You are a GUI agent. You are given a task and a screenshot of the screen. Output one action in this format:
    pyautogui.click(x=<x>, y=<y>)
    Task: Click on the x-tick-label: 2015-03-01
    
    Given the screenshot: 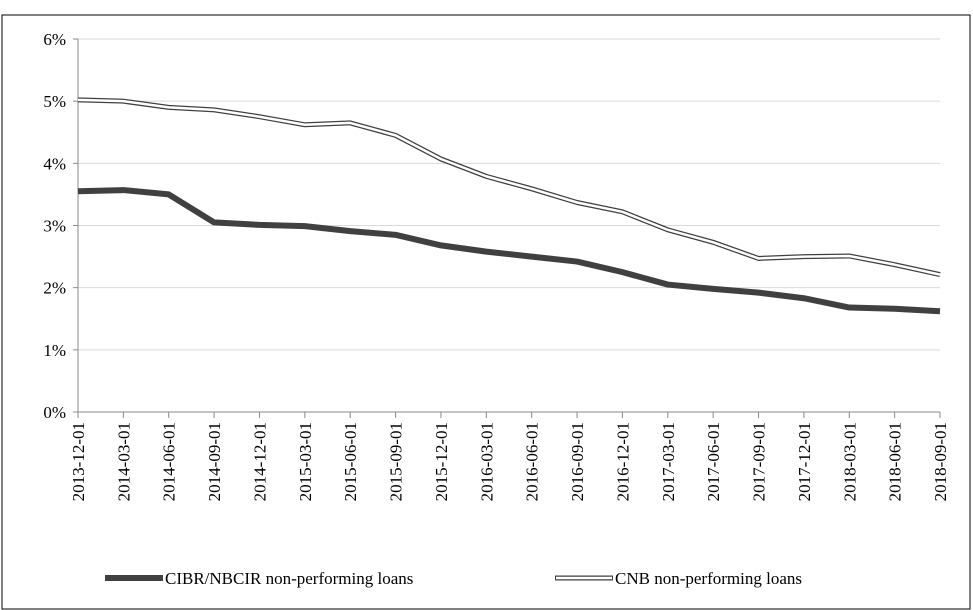 What is the action you would take?
    pyautogui.click(x=305, y=461)
    